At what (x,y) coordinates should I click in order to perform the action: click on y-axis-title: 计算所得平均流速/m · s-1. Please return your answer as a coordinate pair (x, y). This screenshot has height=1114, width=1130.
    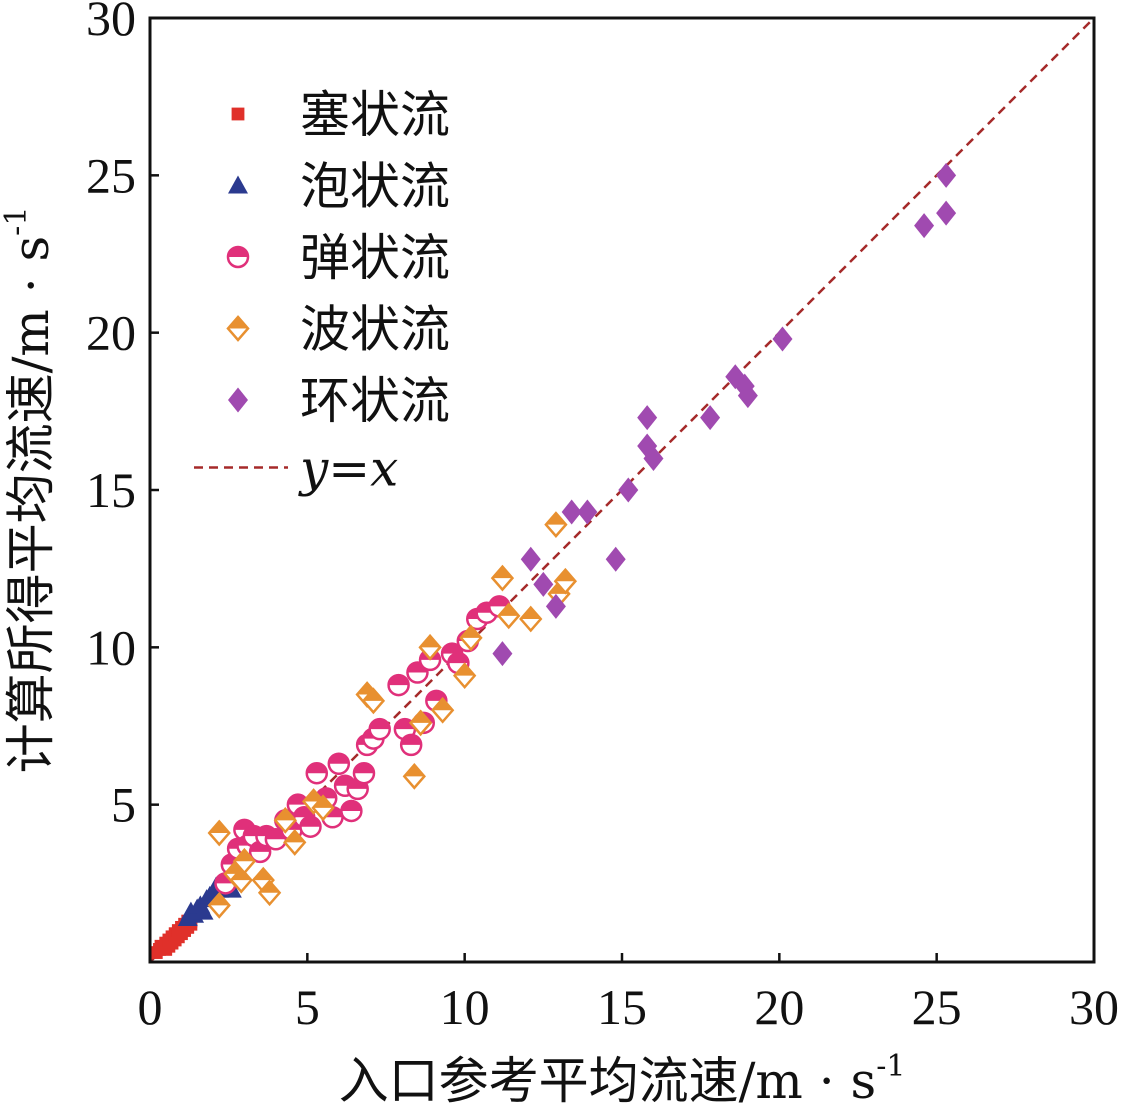
    Looking at the image, I should click on (30, 490).